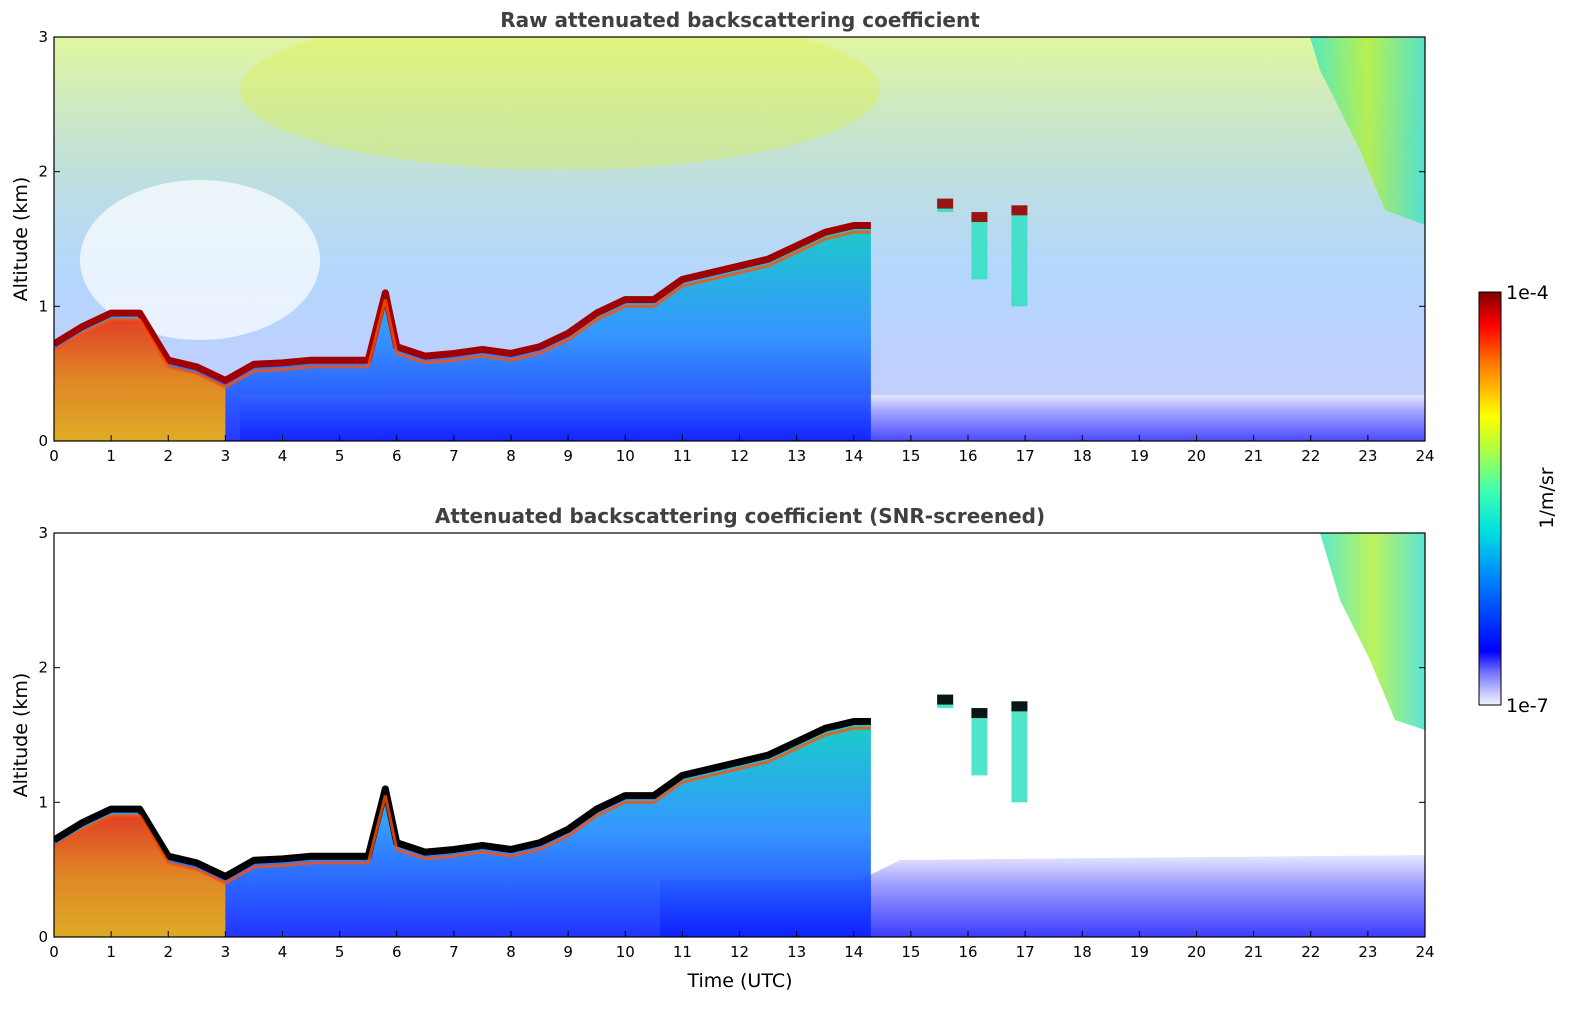 The width and height of the screenshot is (1595, 1020). What do you see at coordinates (21, 735) in the screenshot?
I see `y-axis-label-screened: Altitude (km)` at bounding box center [21, 735].